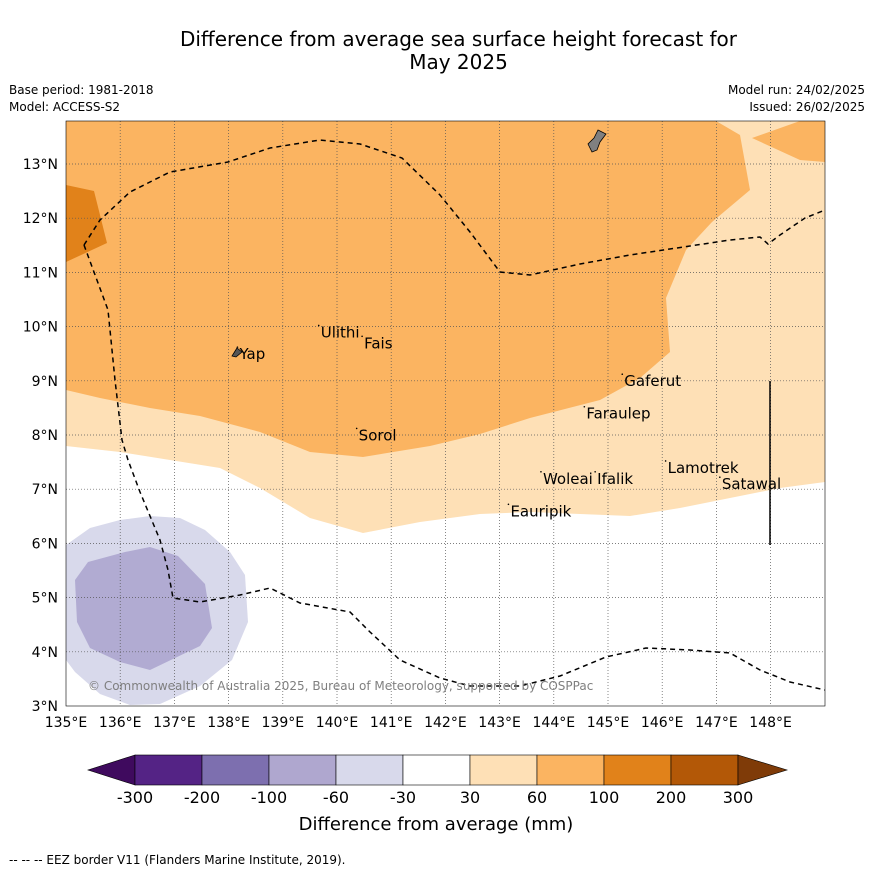 The height and width of the screenshot is (873, 873). Describe the element at coordinates (81, 99) in the screenshot. I see `meta-left: Base period: 1981-2018 Model: ACCESS-S2` at that location.